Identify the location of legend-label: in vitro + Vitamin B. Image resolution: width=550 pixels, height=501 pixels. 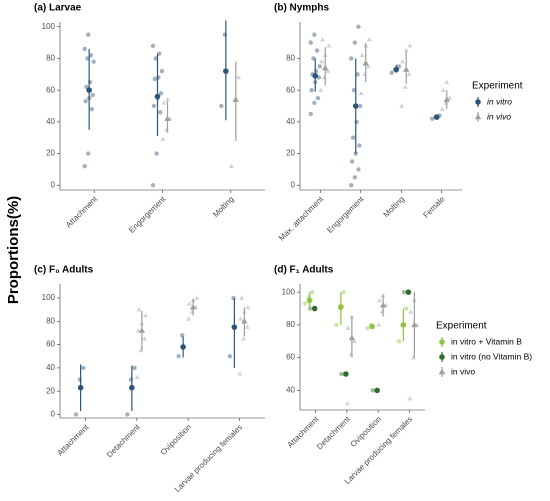
(486, 341).